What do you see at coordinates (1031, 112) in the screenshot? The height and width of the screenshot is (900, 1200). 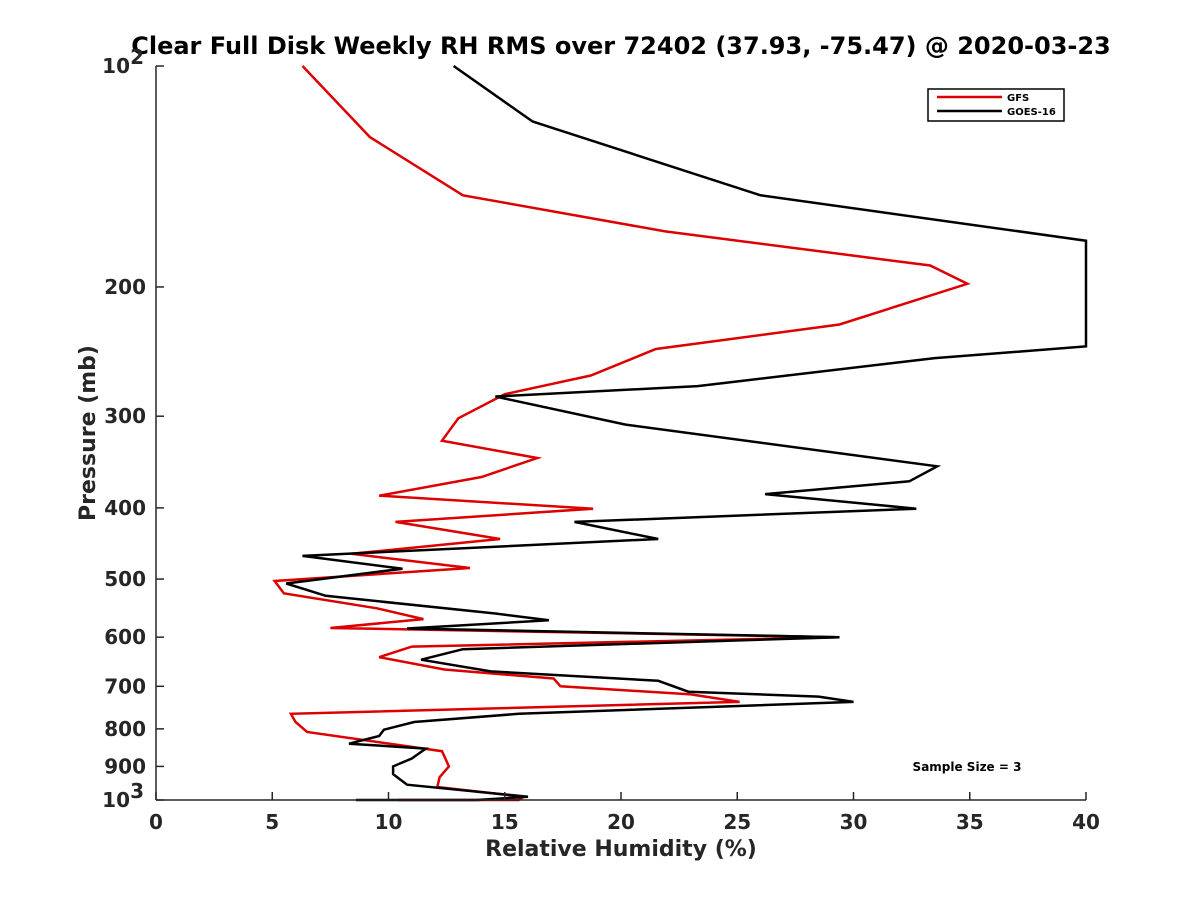 I see `legend-label-goes16: GOES-16` at bounding box center [1031, 112].